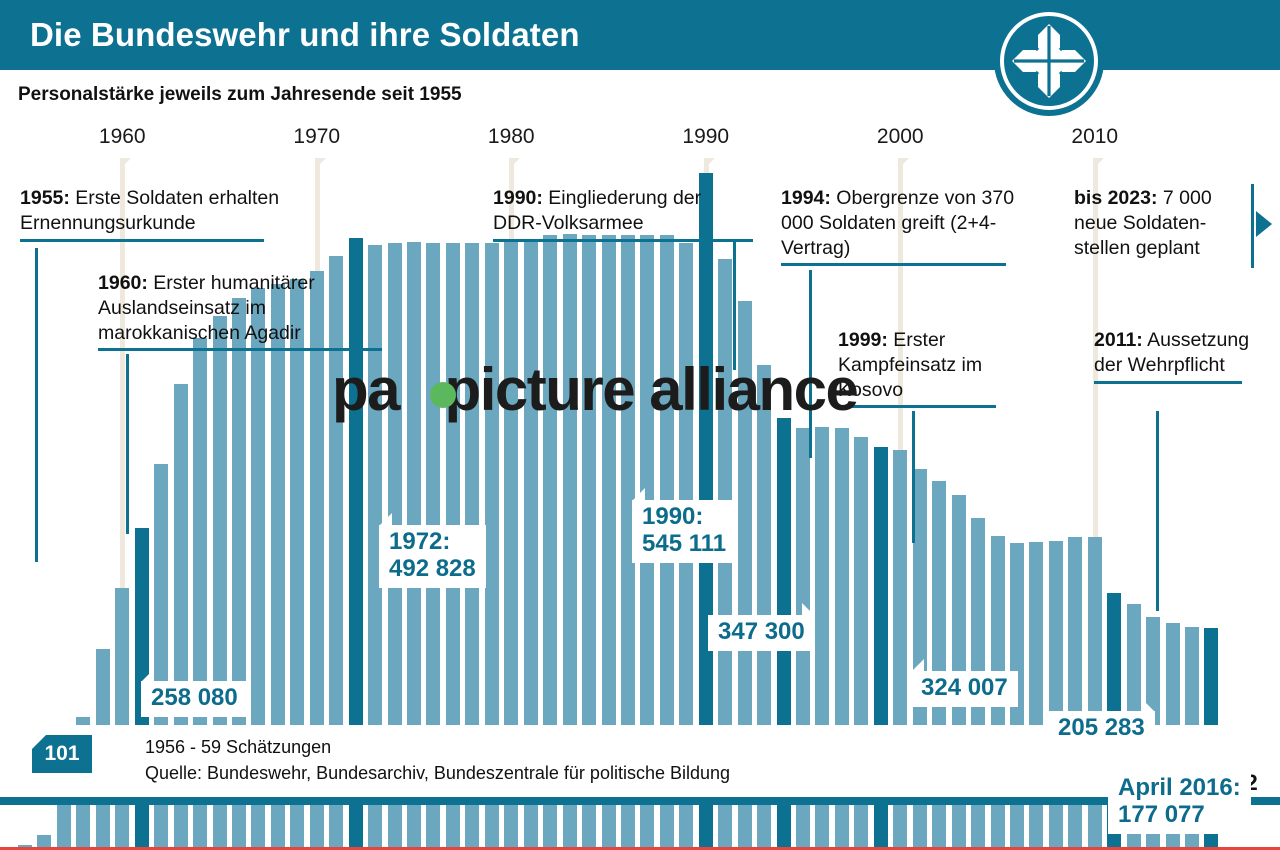  Describe the element at coordinates (518, 198) in the screenshot. I see `annotation-1990-year: 1990:` at that location.